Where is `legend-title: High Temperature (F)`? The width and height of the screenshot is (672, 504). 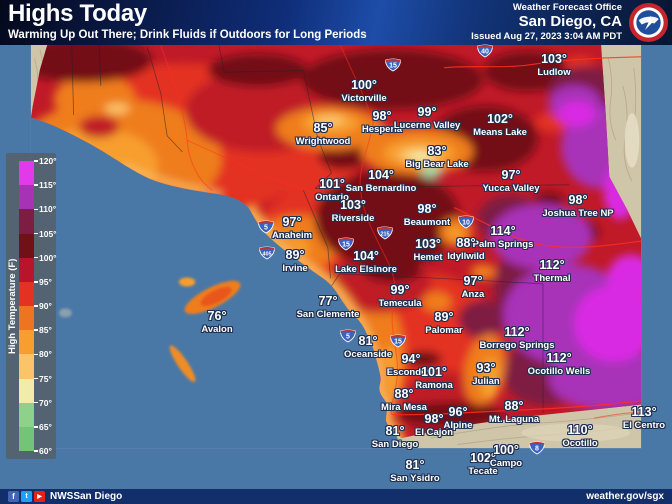 legend-title: High Temperature (F) is located at coordinates (12, 306).